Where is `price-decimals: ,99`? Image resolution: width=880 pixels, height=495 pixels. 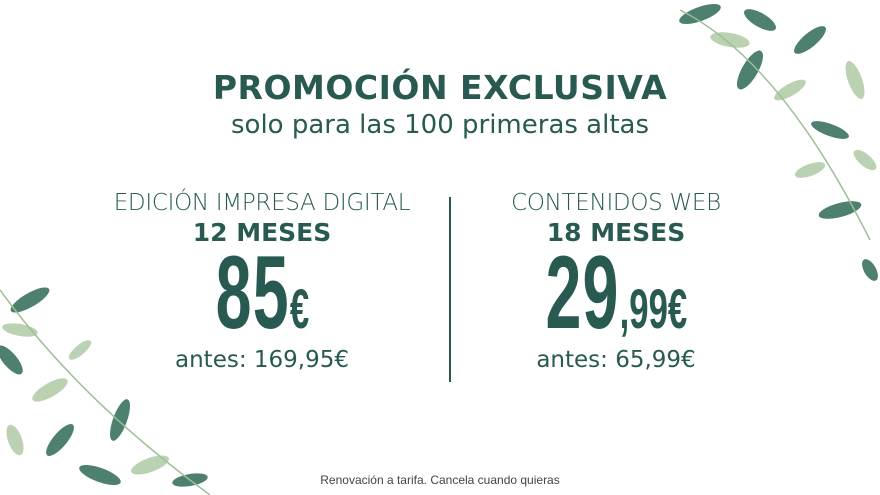 price-decimals: ,99 is located at coordinates (643, 308).